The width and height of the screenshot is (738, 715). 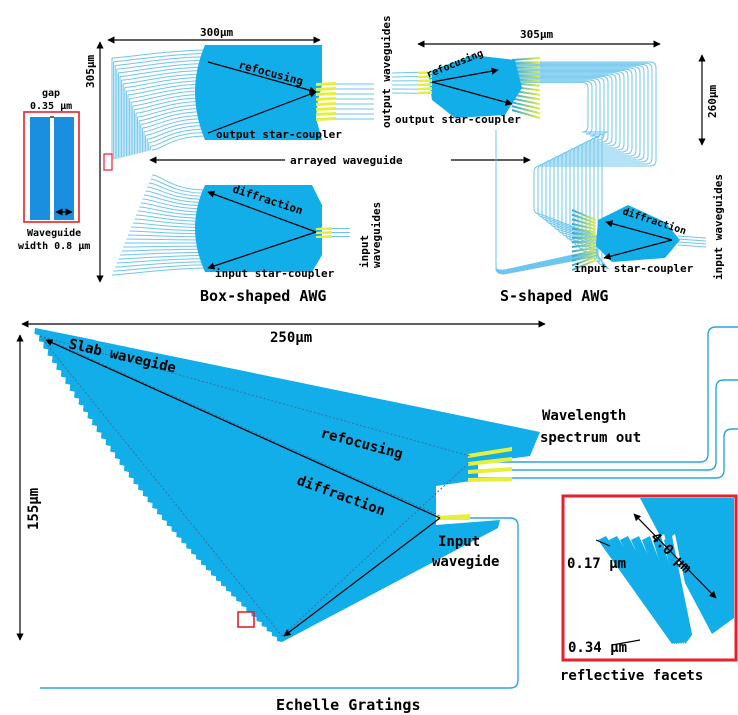 I want to click on gap-waveguide-left, so click(x=40, y=168).